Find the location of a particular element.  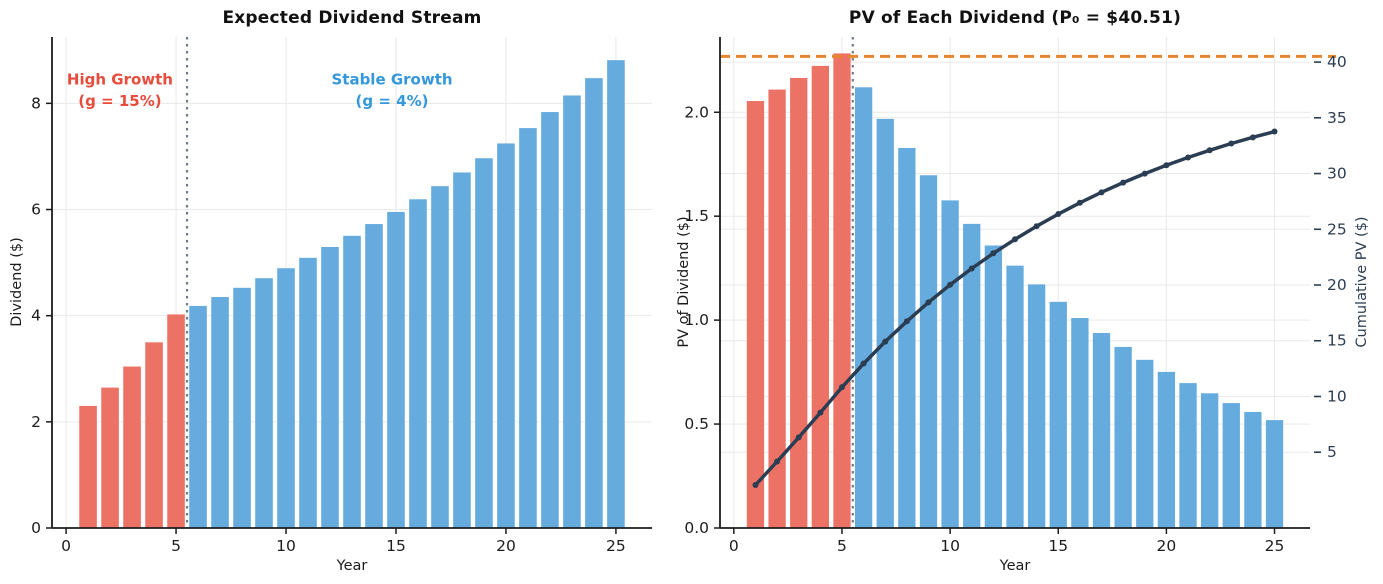

svg-text: 0.0 is located at coordinates (696, 528).